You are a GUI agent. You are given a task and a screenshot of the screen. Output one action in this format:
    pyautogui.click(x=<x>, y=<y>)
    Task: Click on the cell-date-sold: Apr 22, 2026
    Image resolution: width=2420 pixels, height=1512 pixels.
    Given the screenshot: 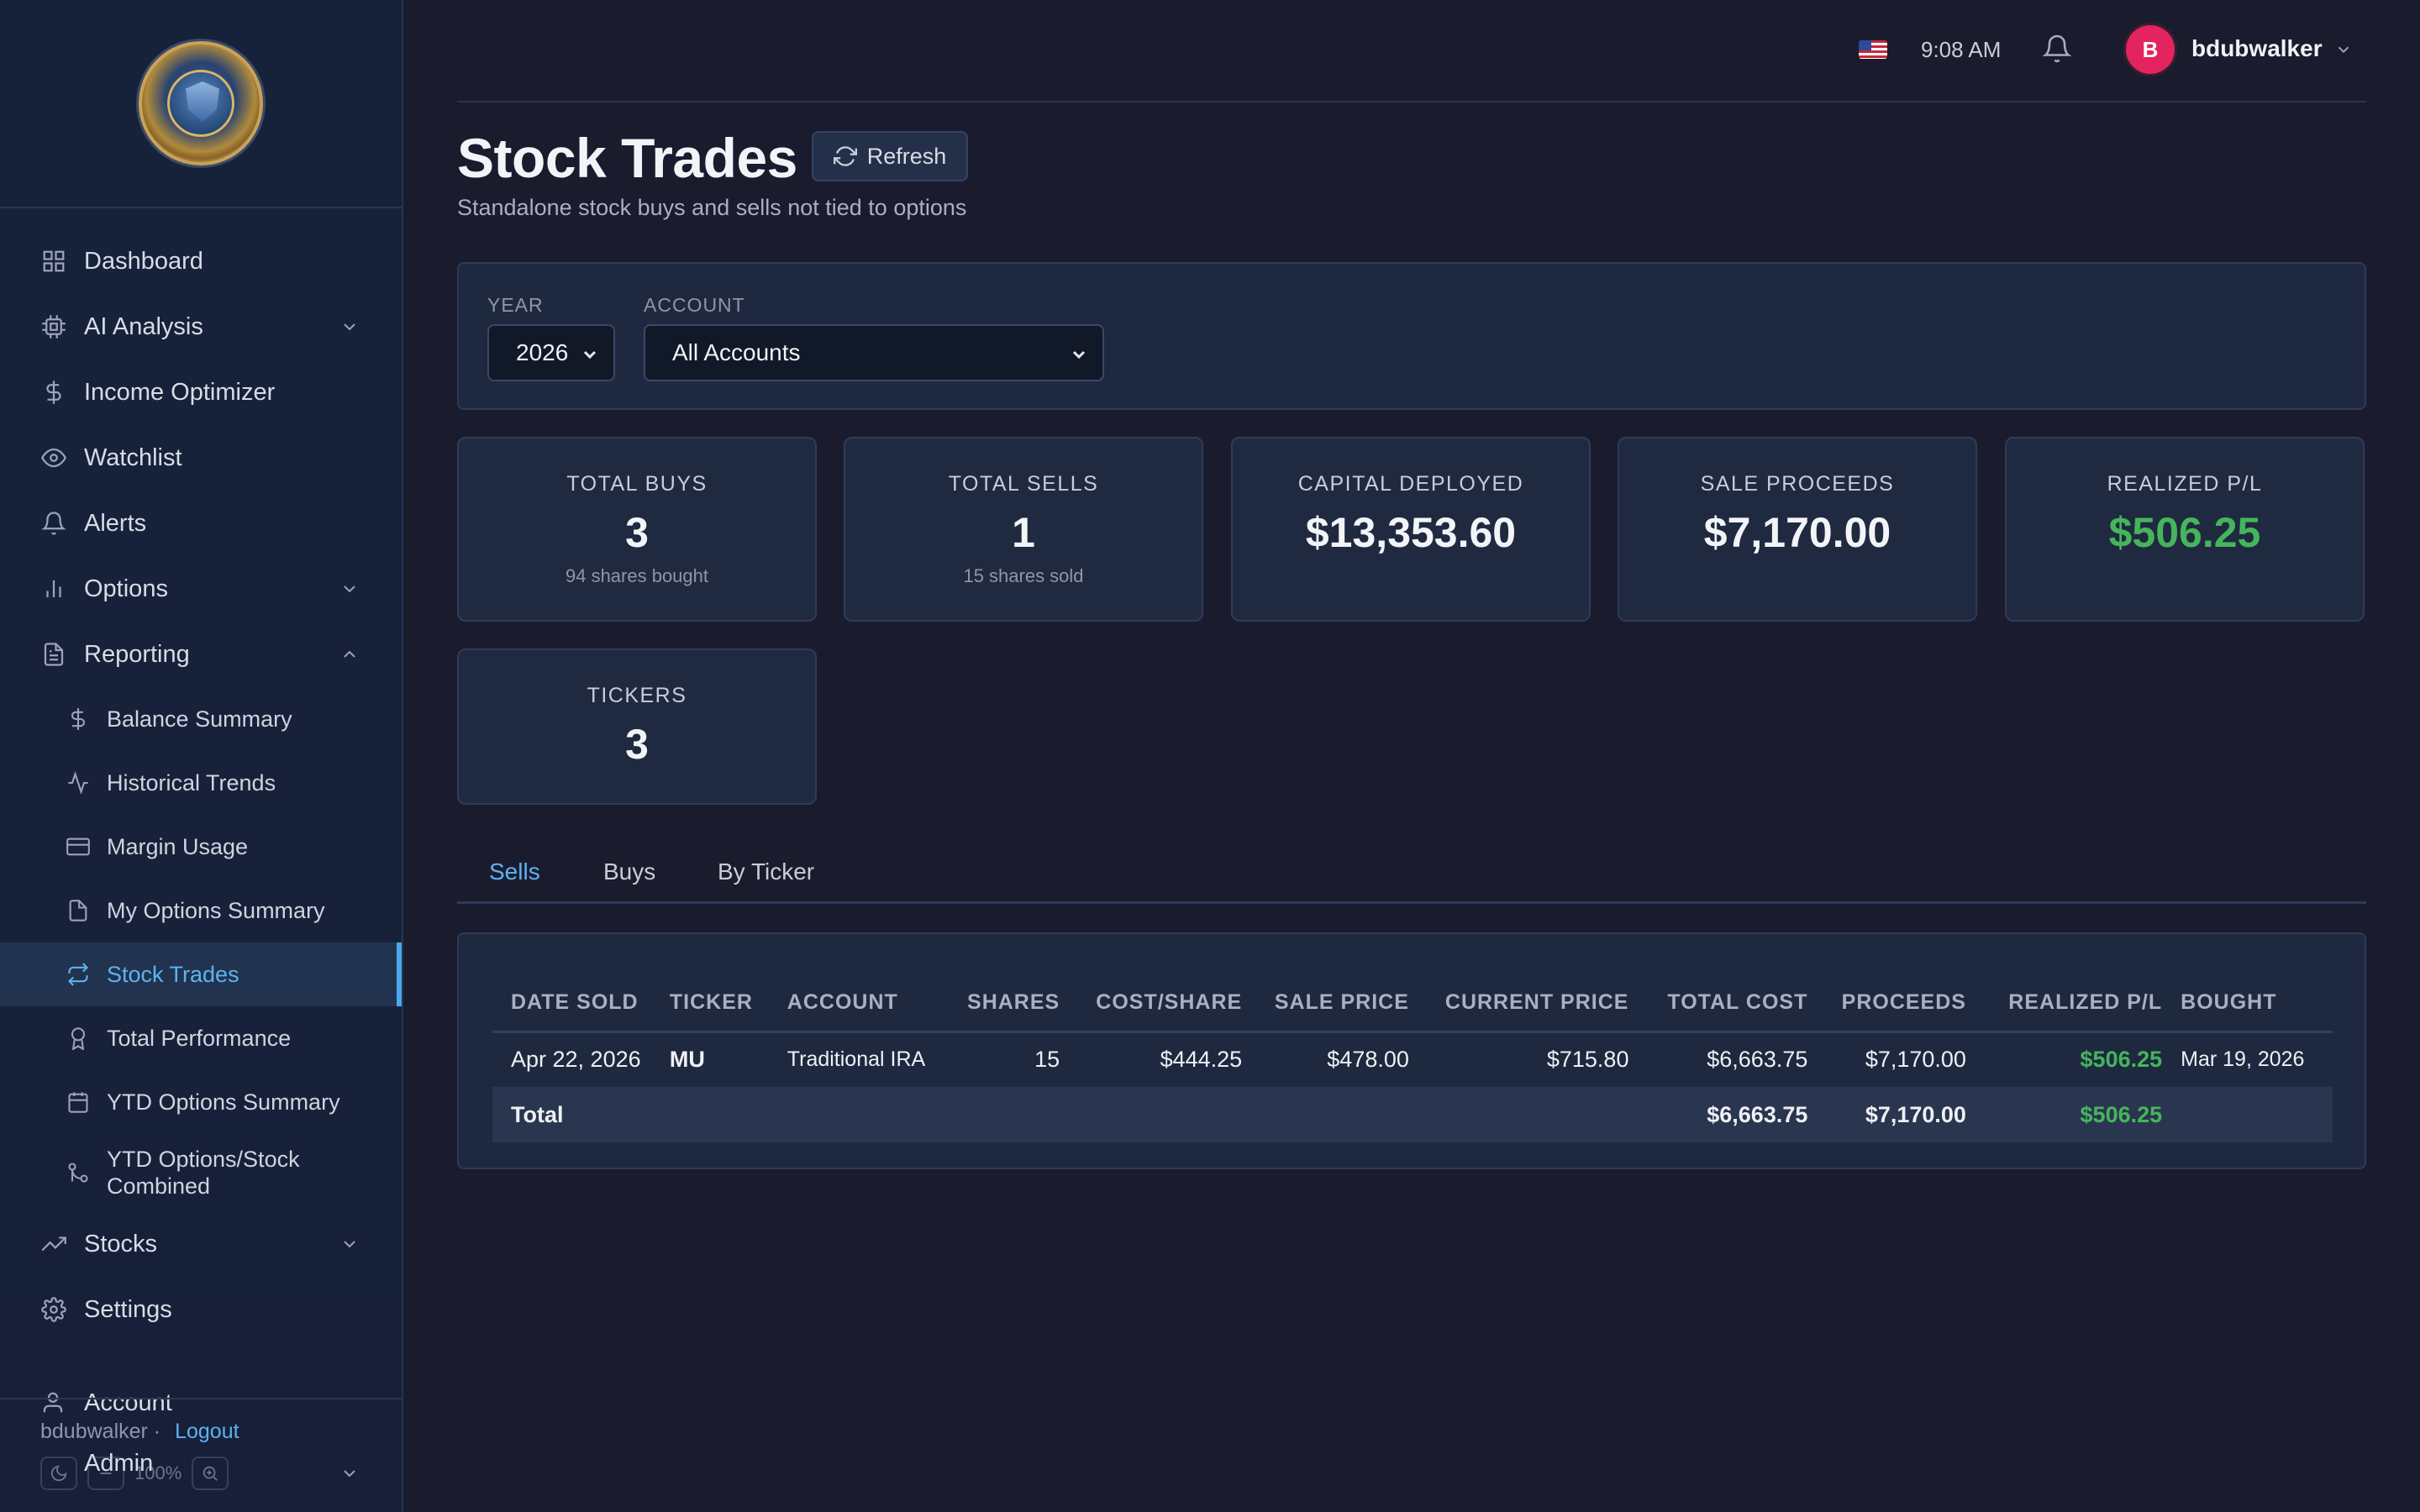 What is the action you would take?
    pyautogui.click(x=576, y=1060)
    